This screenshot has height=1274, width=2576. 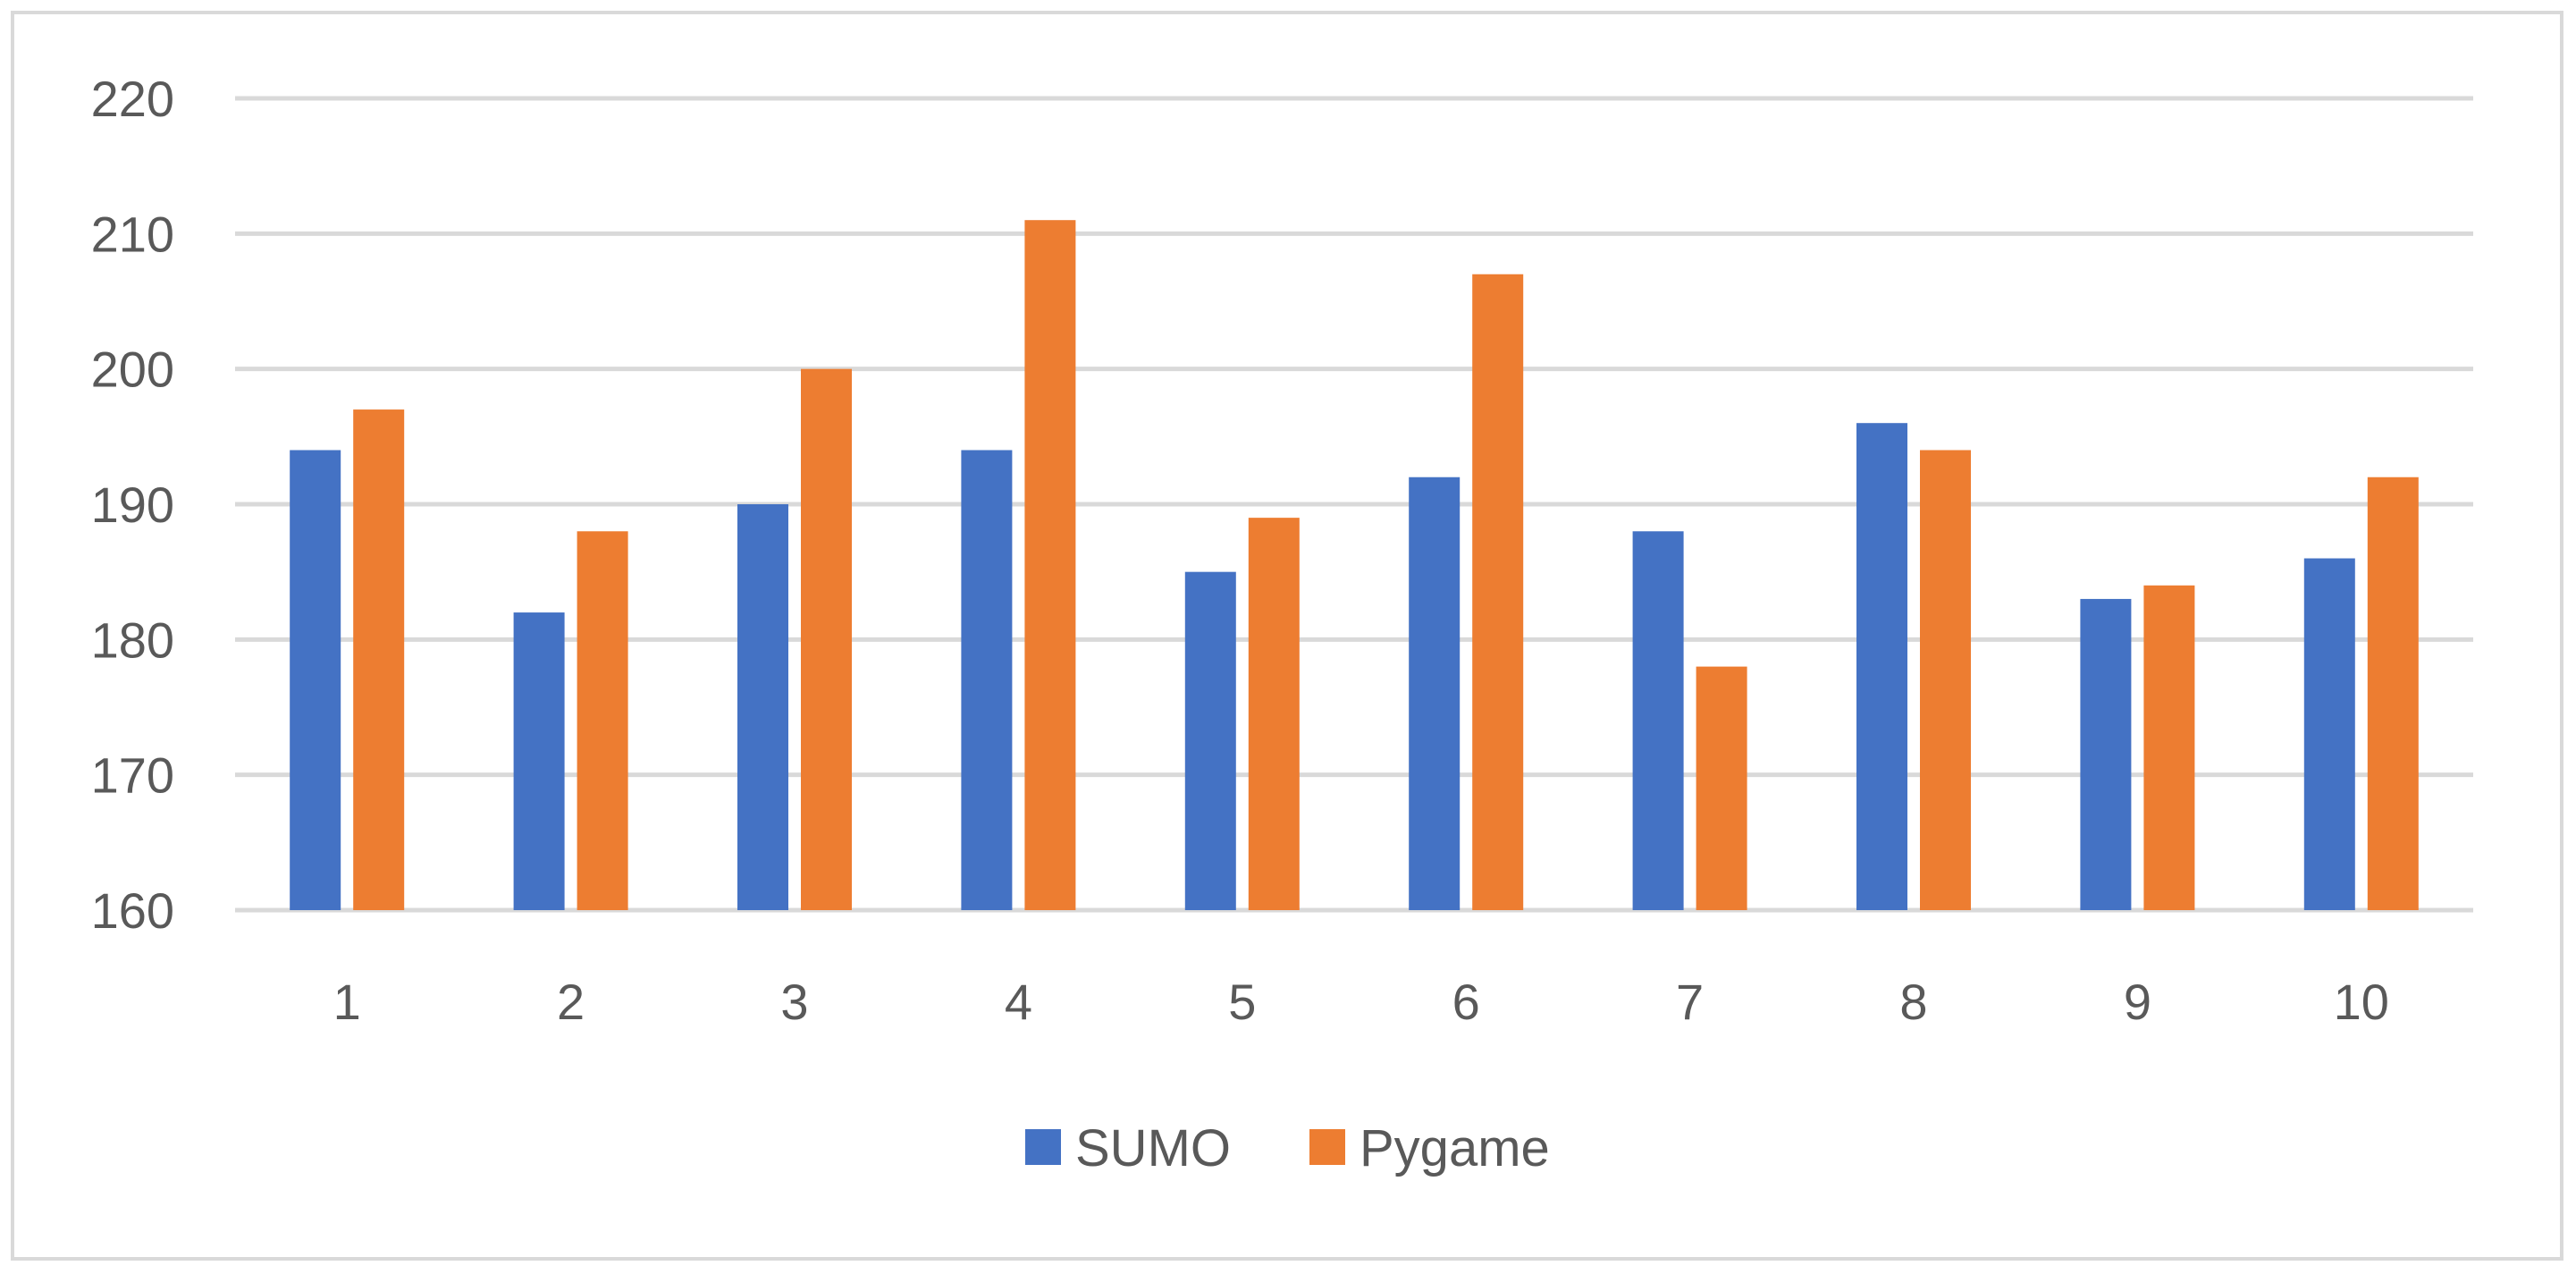 What do you see at coordinates (133, 234) in the screenshot?
I see `y-tick-label: 210` at bounding box center [133, 234].